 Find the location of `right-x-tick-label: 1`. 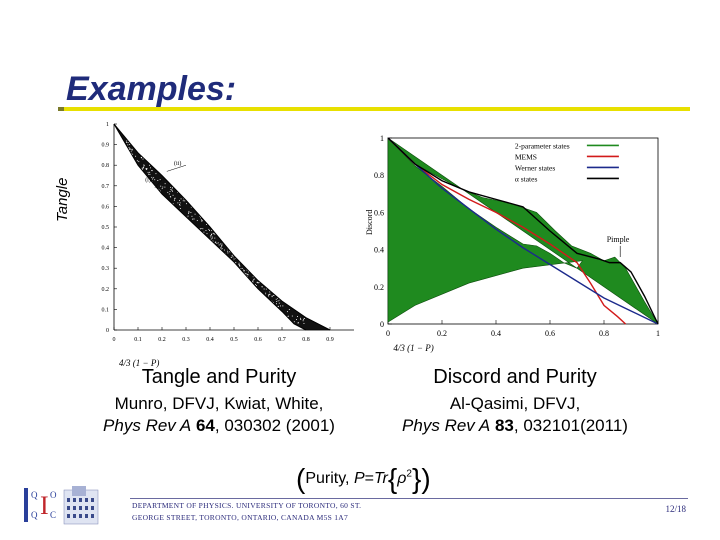

right-x-tick-label: 1 is located at coordinates (658, 333).